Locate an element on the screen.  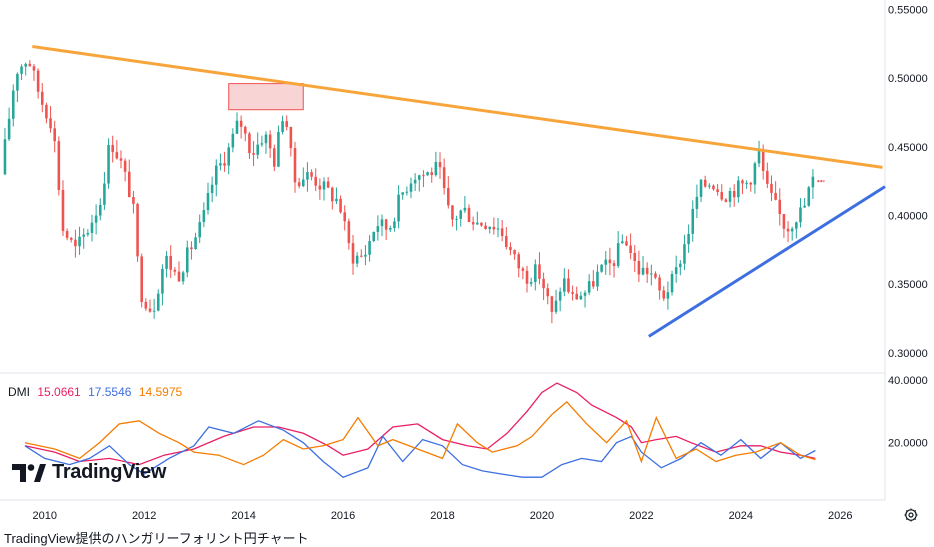
dmi-tick-label: 20.0000 is located at coordinates (908, 444).